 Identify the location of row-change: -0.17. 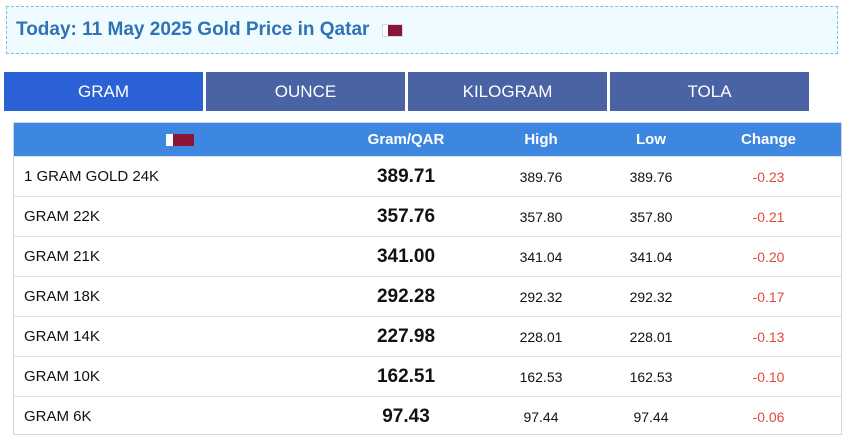
(768, 296).